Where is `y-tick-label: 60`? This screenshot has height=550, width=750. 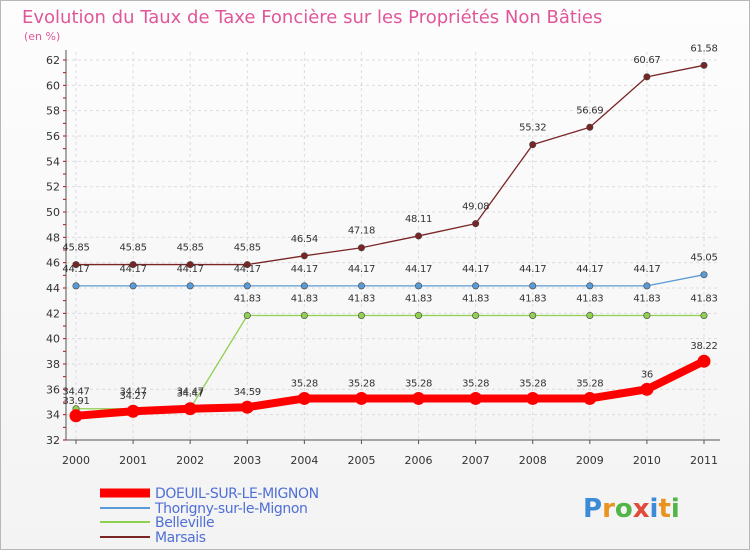
y-tick-label: 60 is located at coordinates (53, 85).